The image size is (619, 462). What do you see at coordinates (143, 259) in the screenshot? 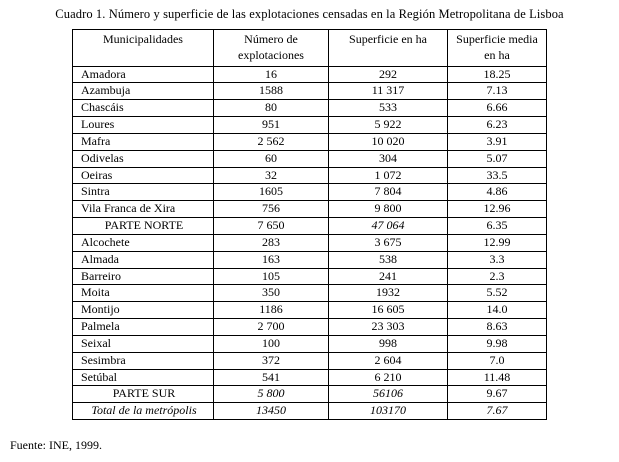
I see `cell-municipality: Almada` at bounding box center [143, 259].